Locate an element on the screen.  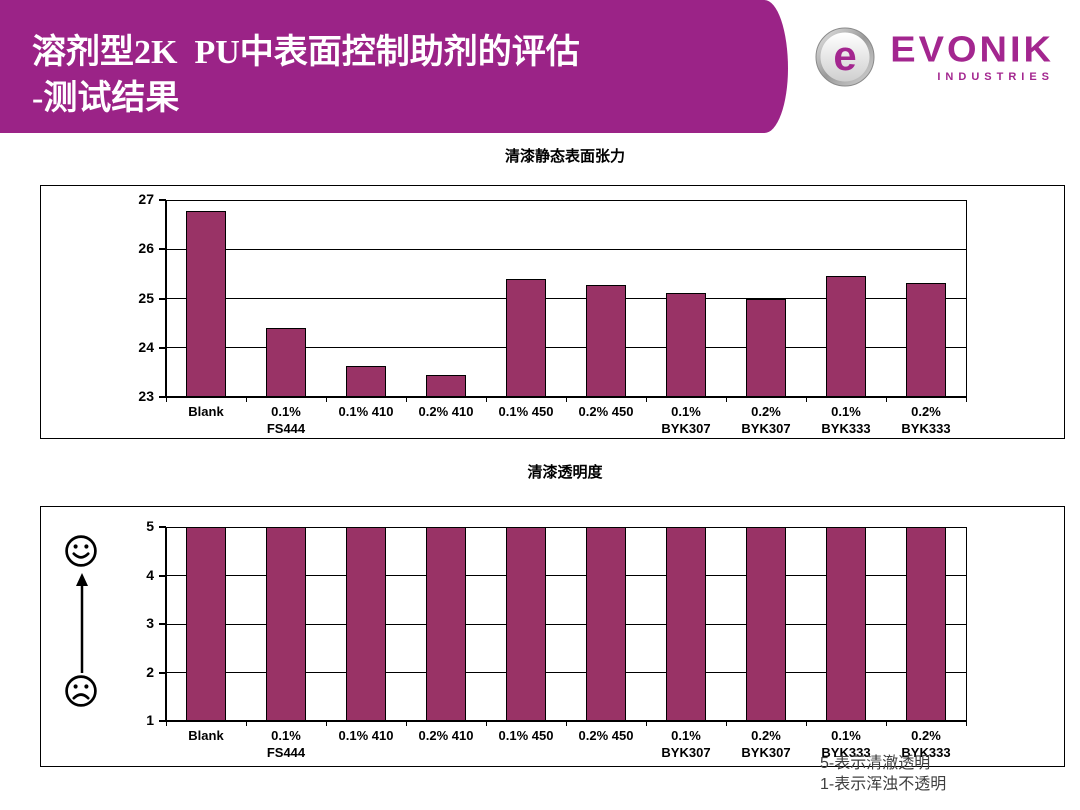
happy-face-icon is located at coordinates (81, 551).